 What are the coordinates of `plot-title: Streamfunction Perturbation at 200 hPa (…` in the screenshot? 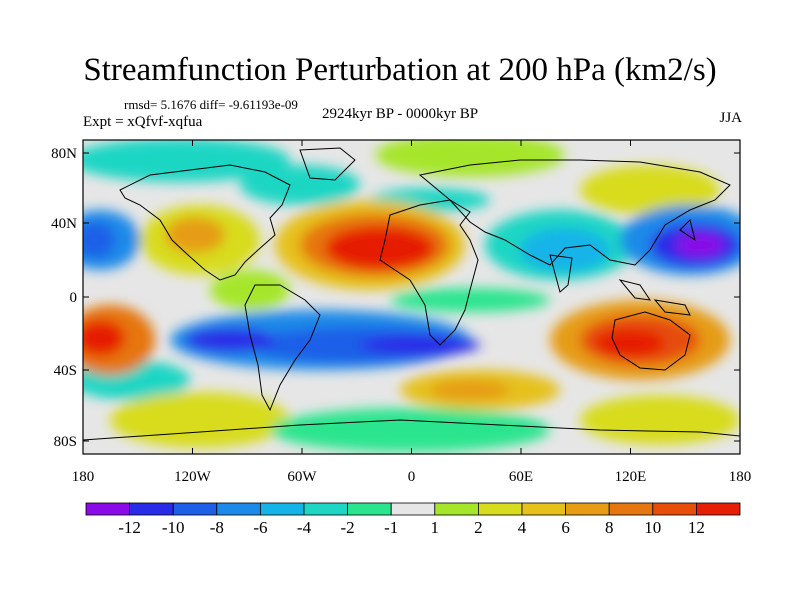 It's located at (400, 70).